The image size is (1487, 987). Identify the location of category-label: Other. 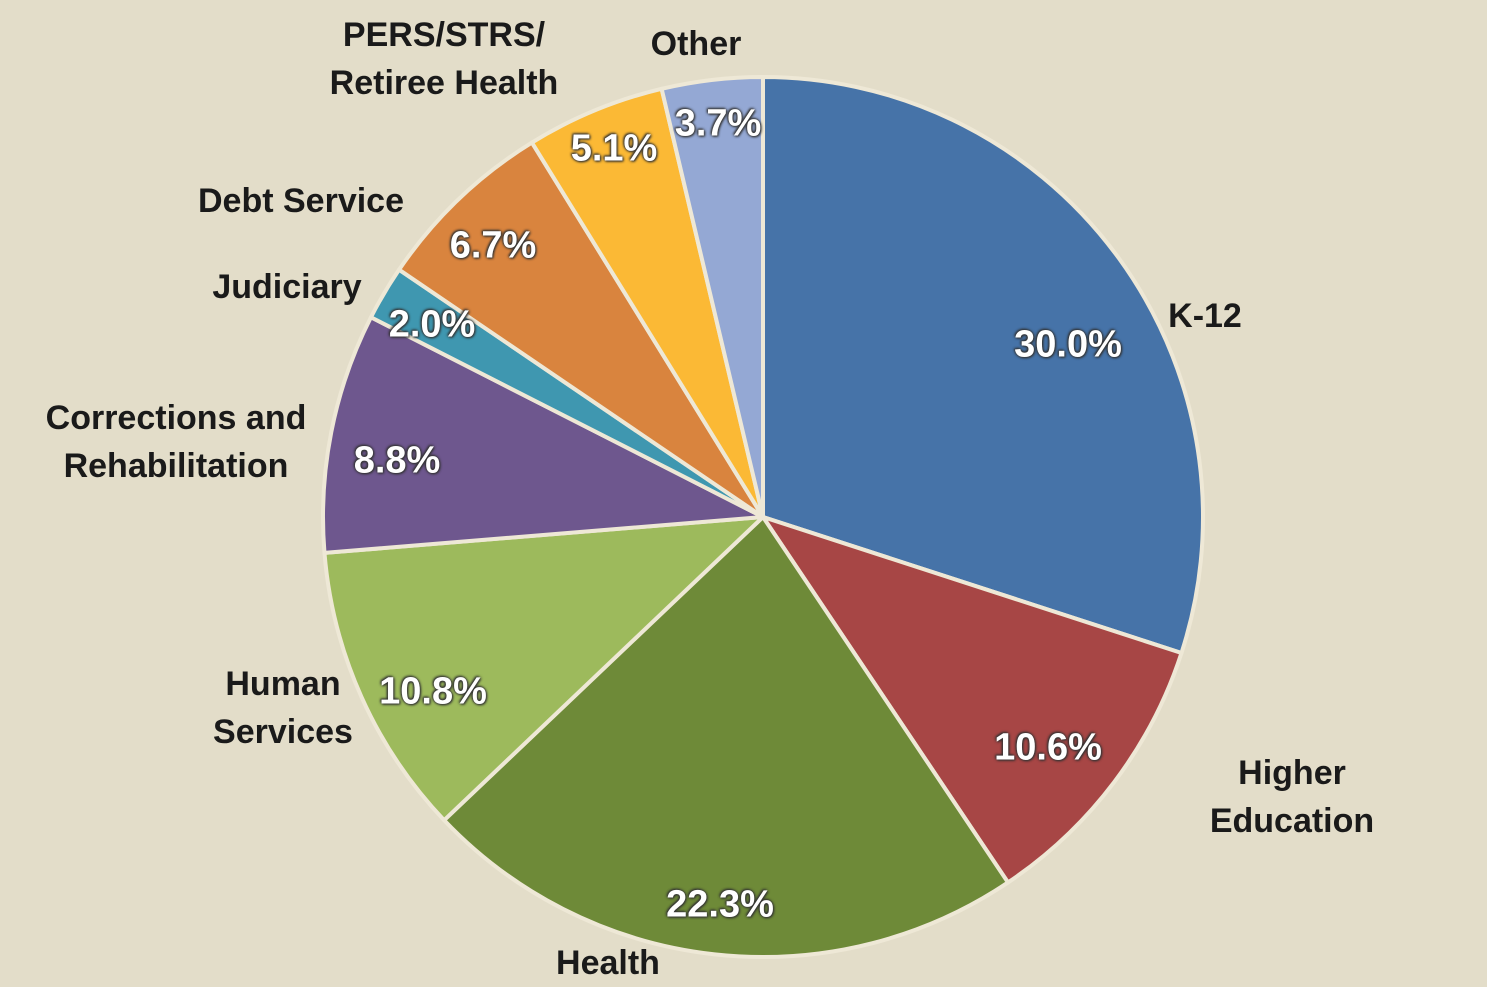
(696, 44).